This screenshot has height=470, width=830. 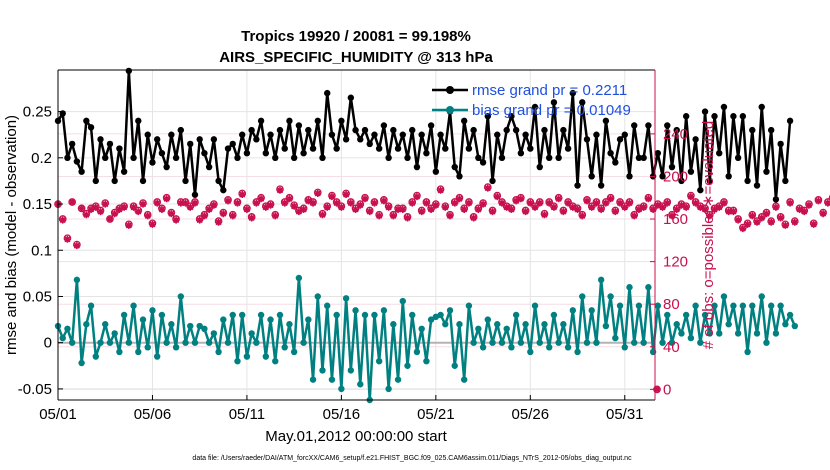 What do you see at coordinates (551, 110) in the screenshot?
I see `legend-bias-label: bias grand pr = 0.01049` at bounding box center [551, 110].